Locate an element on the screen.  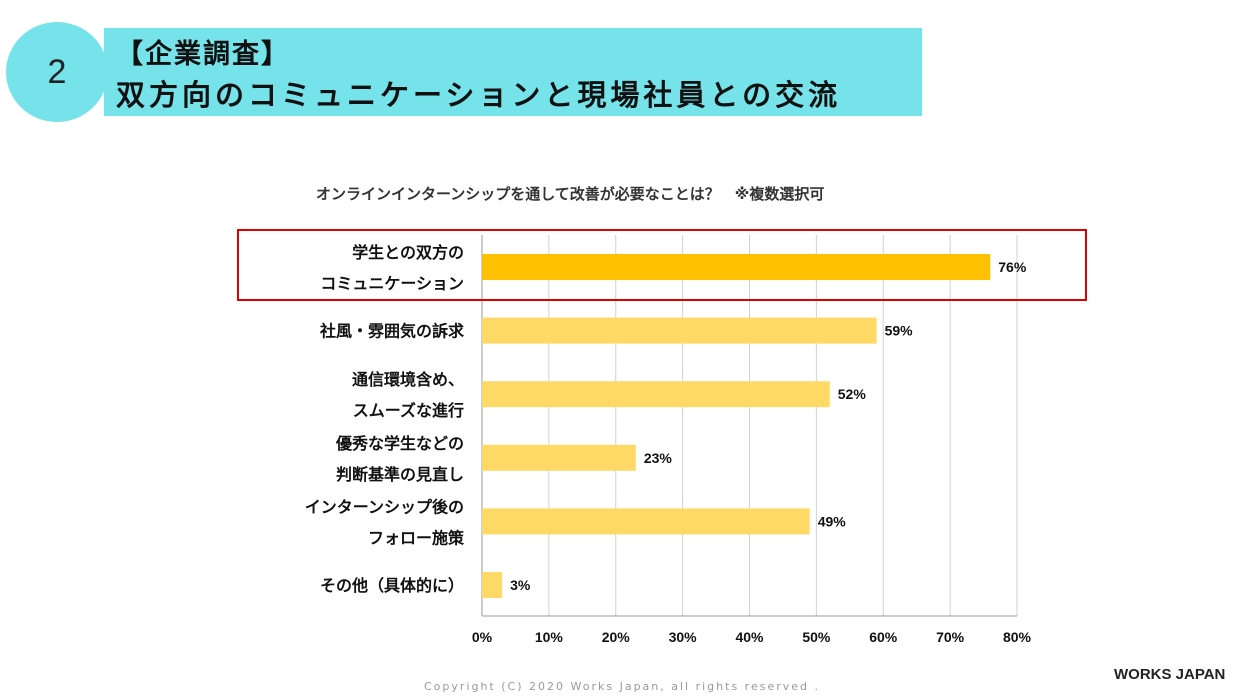
x-tick-label: 60% is located at coordinates (883, 637).